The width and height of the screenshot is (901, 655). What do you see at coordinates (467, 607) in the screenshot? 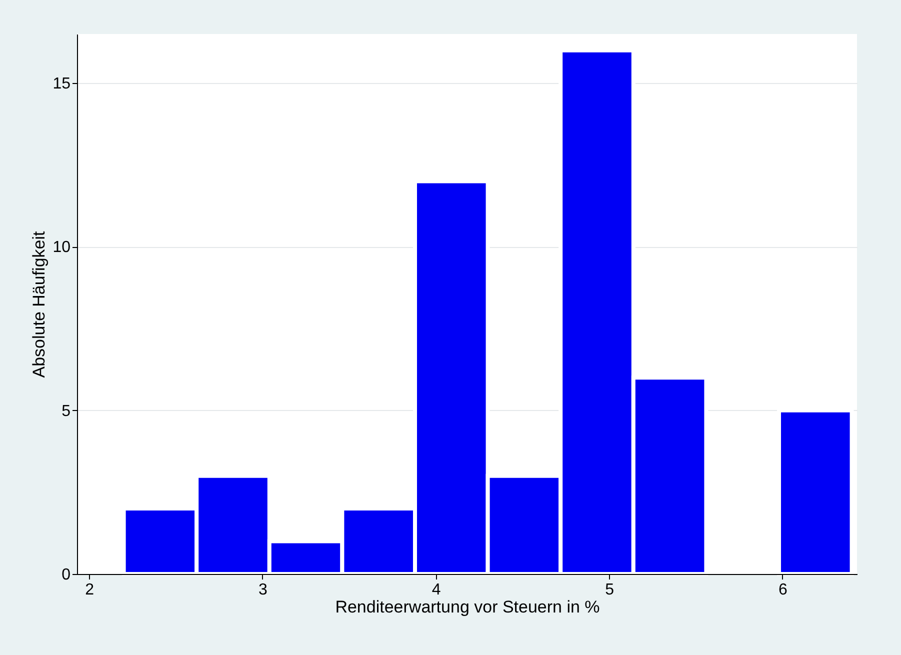
I see `x-axis-title: Renditeerwartung vor Steuern in %` at bounding box center [467, 607].